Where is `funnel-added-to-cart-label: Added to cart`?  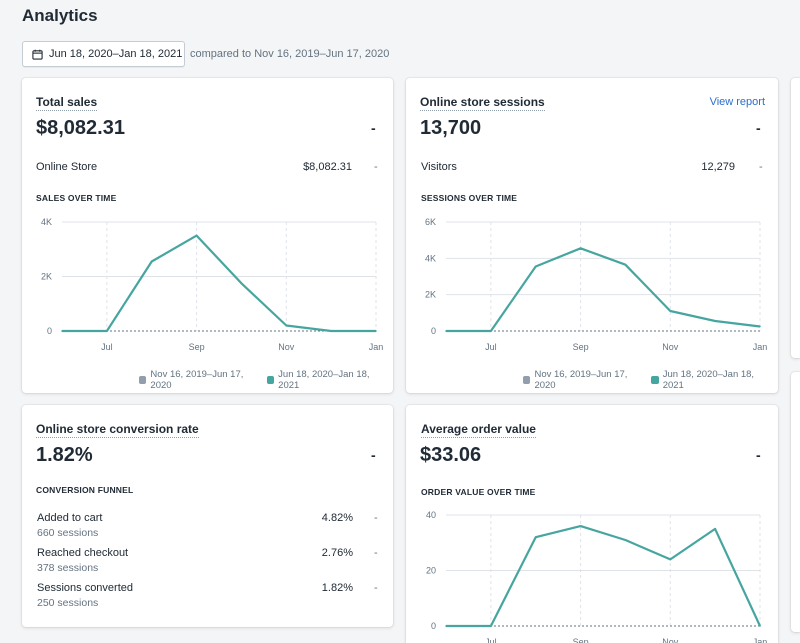
funnel-added-to-cart-label: Added to cart is located at coordinates (70, 518).